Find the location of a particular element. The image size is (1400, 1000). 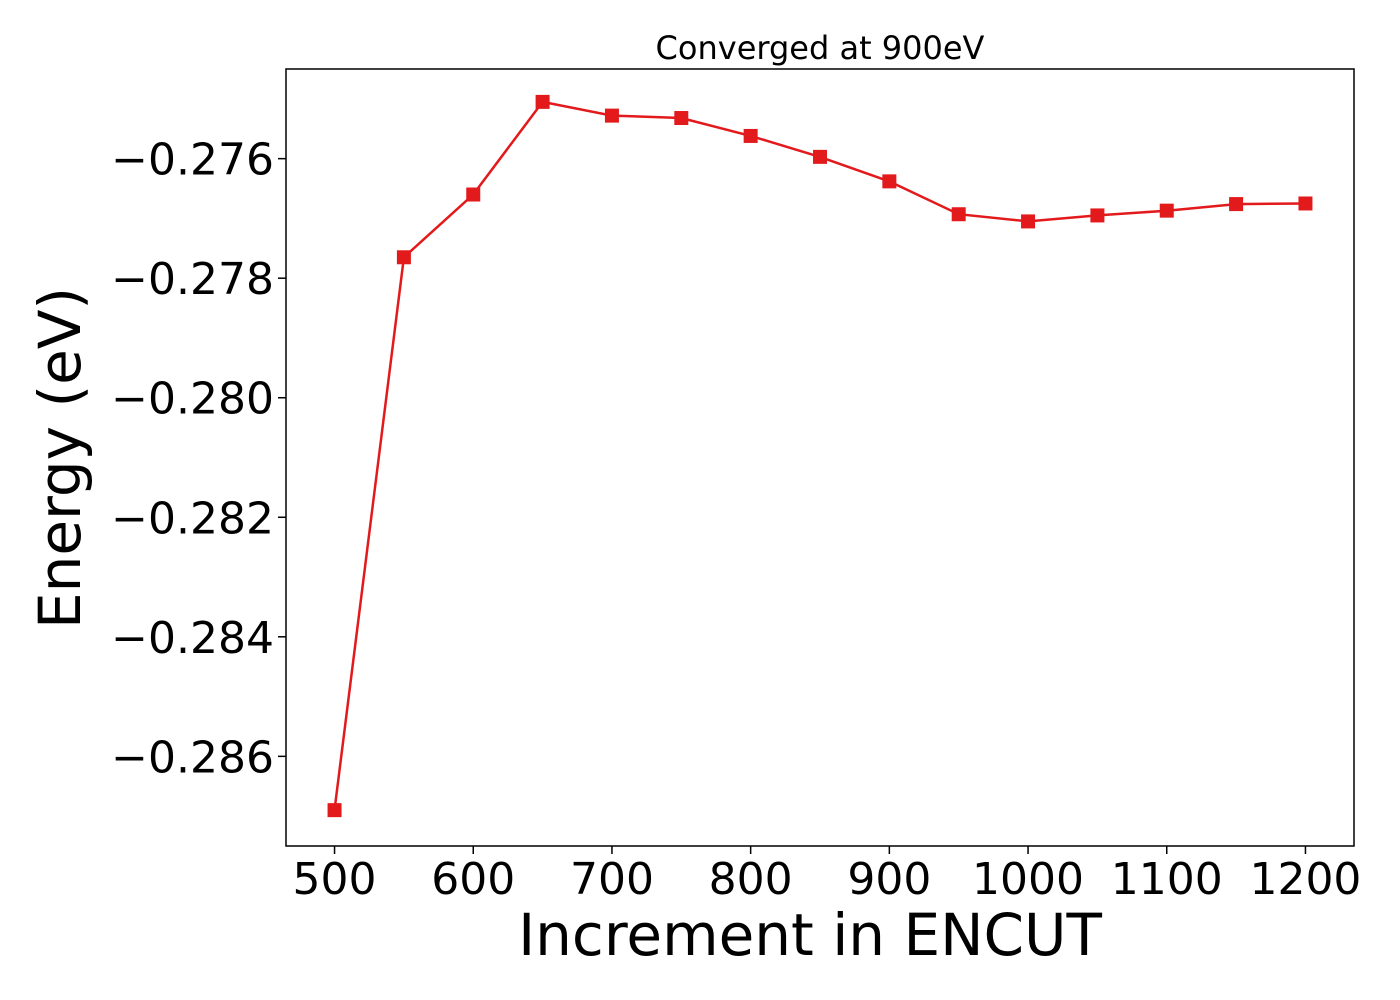

x-tick-label: 1000 is located at coordinates (1028, 879).